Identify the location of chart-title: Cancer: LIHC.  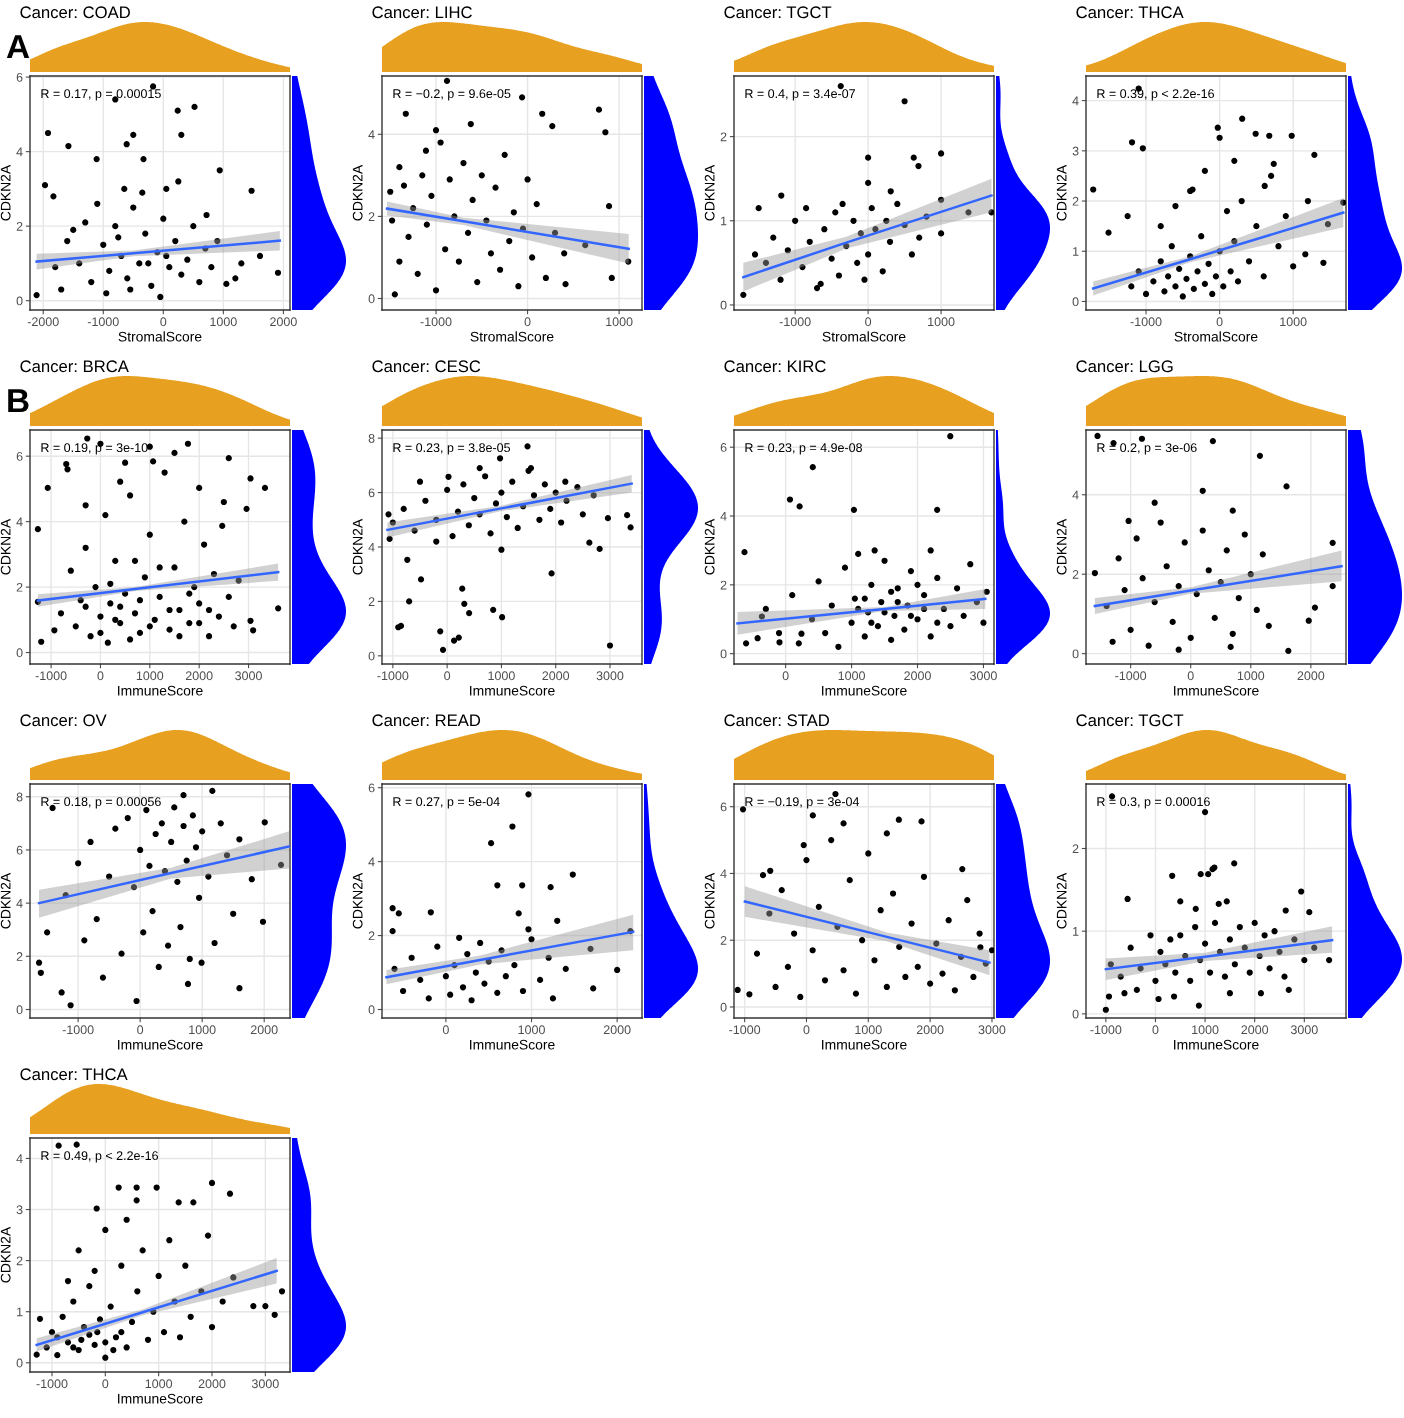
(422, 12).